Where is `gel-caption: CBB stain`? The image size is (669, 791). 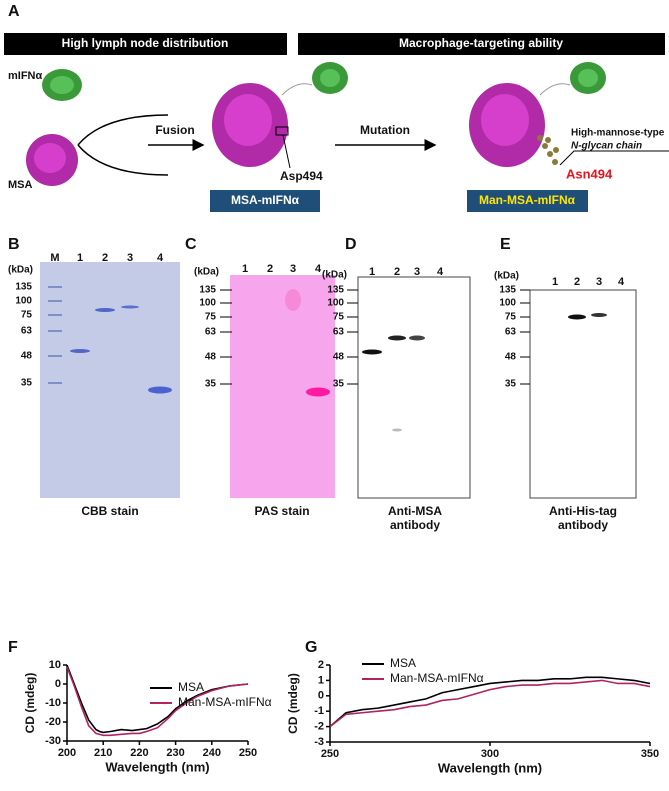 gel-caption: CBB stain is located at coordinates (109, 511).